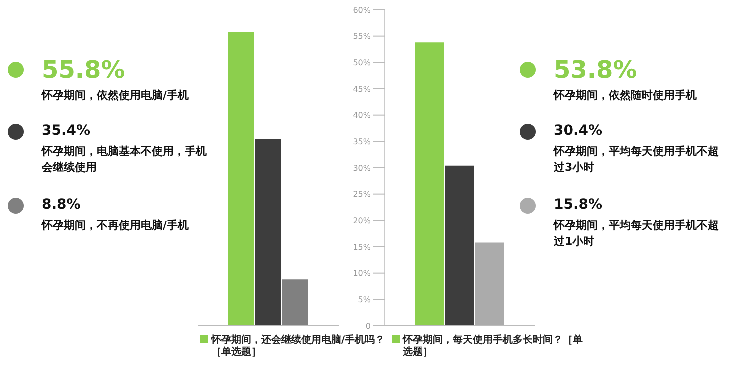  What do you see at coordinates (596, 70) in the screenshot?
I see `annotation: 53.8%` at bounding box center [596, 70].